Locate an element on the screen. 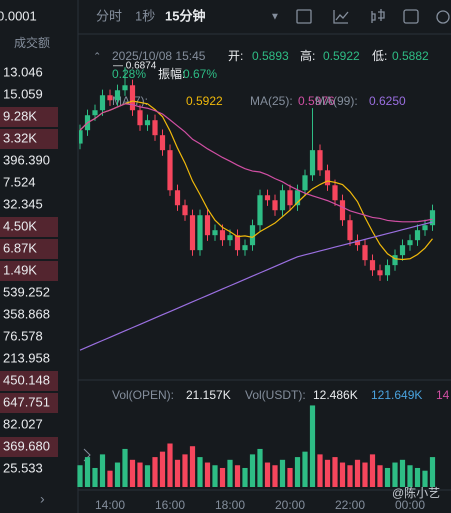  amount: 25.533 is located at coordinates (23, 467).